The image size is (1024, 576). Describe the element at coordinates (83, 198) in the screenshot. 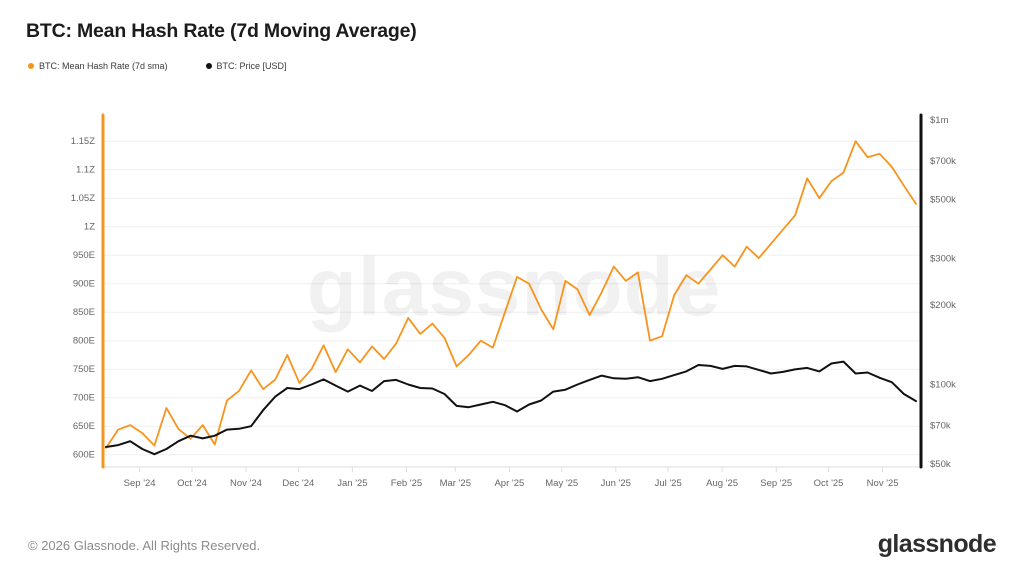

I see `y-axis-label-left: 1.05Z` at that location.